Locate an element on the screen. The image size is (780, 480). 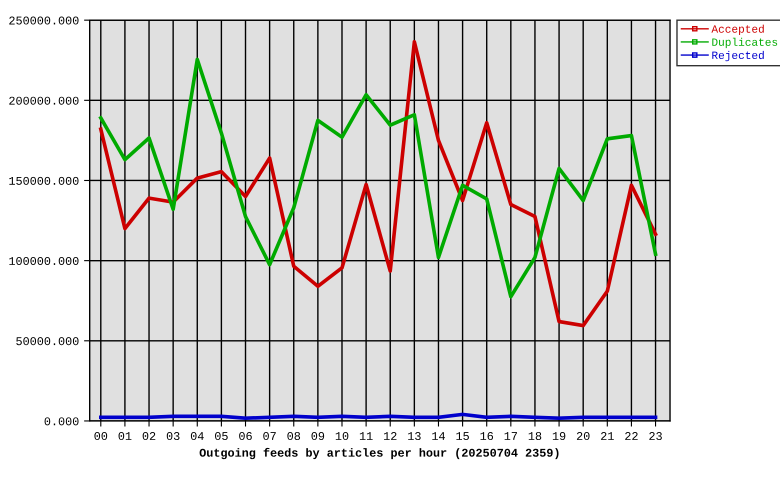
x-tick-label: 01 is located at coordinates (125, 436).